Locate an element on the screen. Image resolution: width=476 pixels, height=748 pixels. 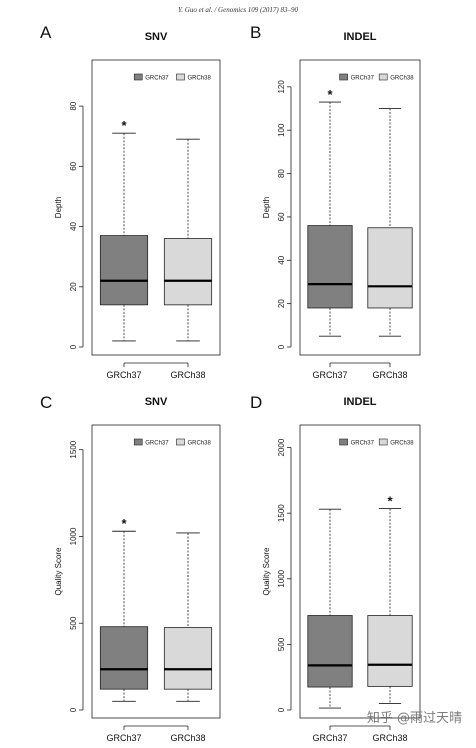
chart2-grch38-x-tick-label: GRCh38 is located at coordinates (389, 375).